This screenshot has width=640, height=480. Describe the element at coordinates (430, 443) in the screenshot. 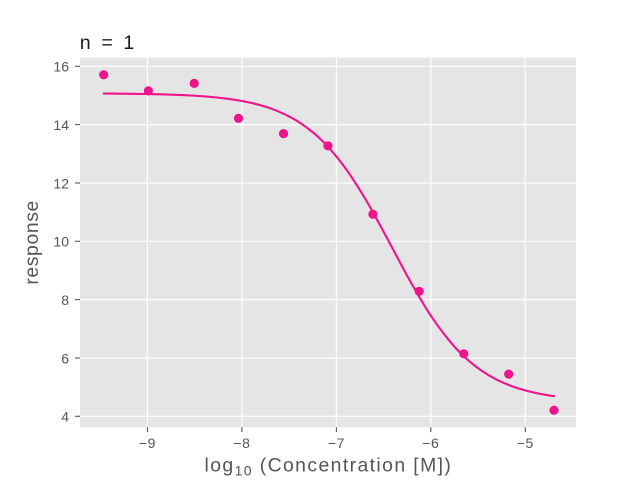

I see `svg-text: −6` at that location.